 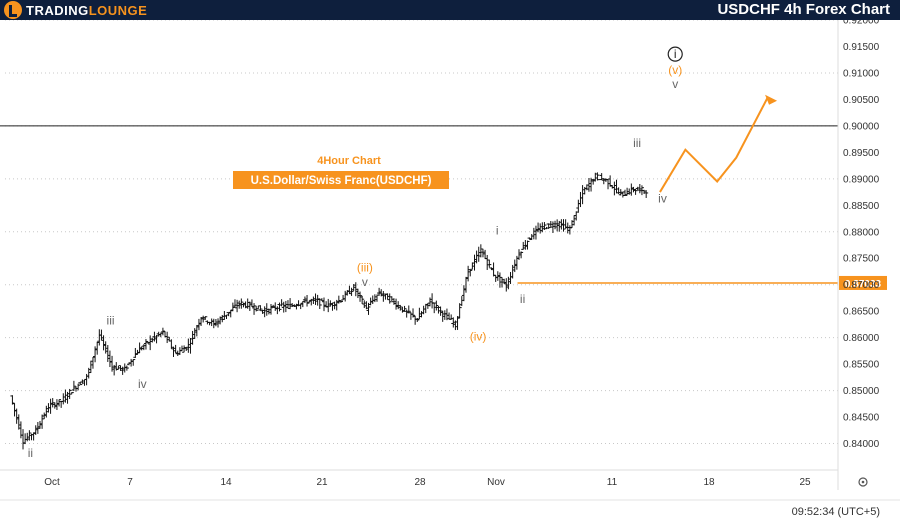 I want to click on trend-arrow-icon, so click(x=13, y=10).